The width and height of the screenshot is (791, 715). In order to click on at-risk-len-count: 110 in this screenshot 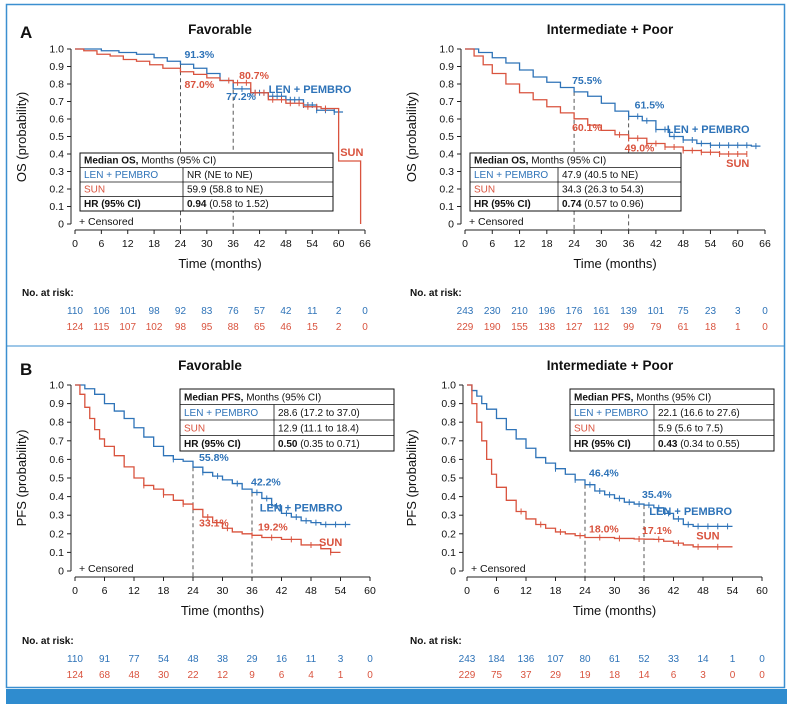, I will do `click(75, 311)`.